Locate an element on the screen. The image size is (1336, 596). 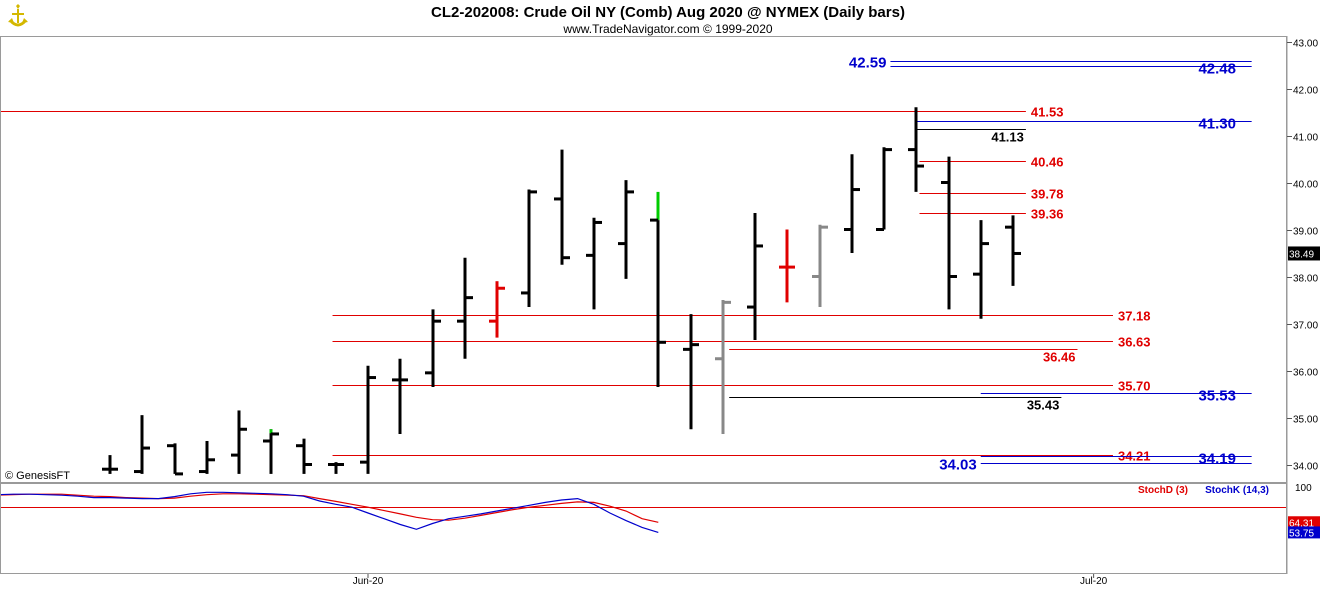
price-axis-label: 36.00 is located at coordinates (1305, 373).